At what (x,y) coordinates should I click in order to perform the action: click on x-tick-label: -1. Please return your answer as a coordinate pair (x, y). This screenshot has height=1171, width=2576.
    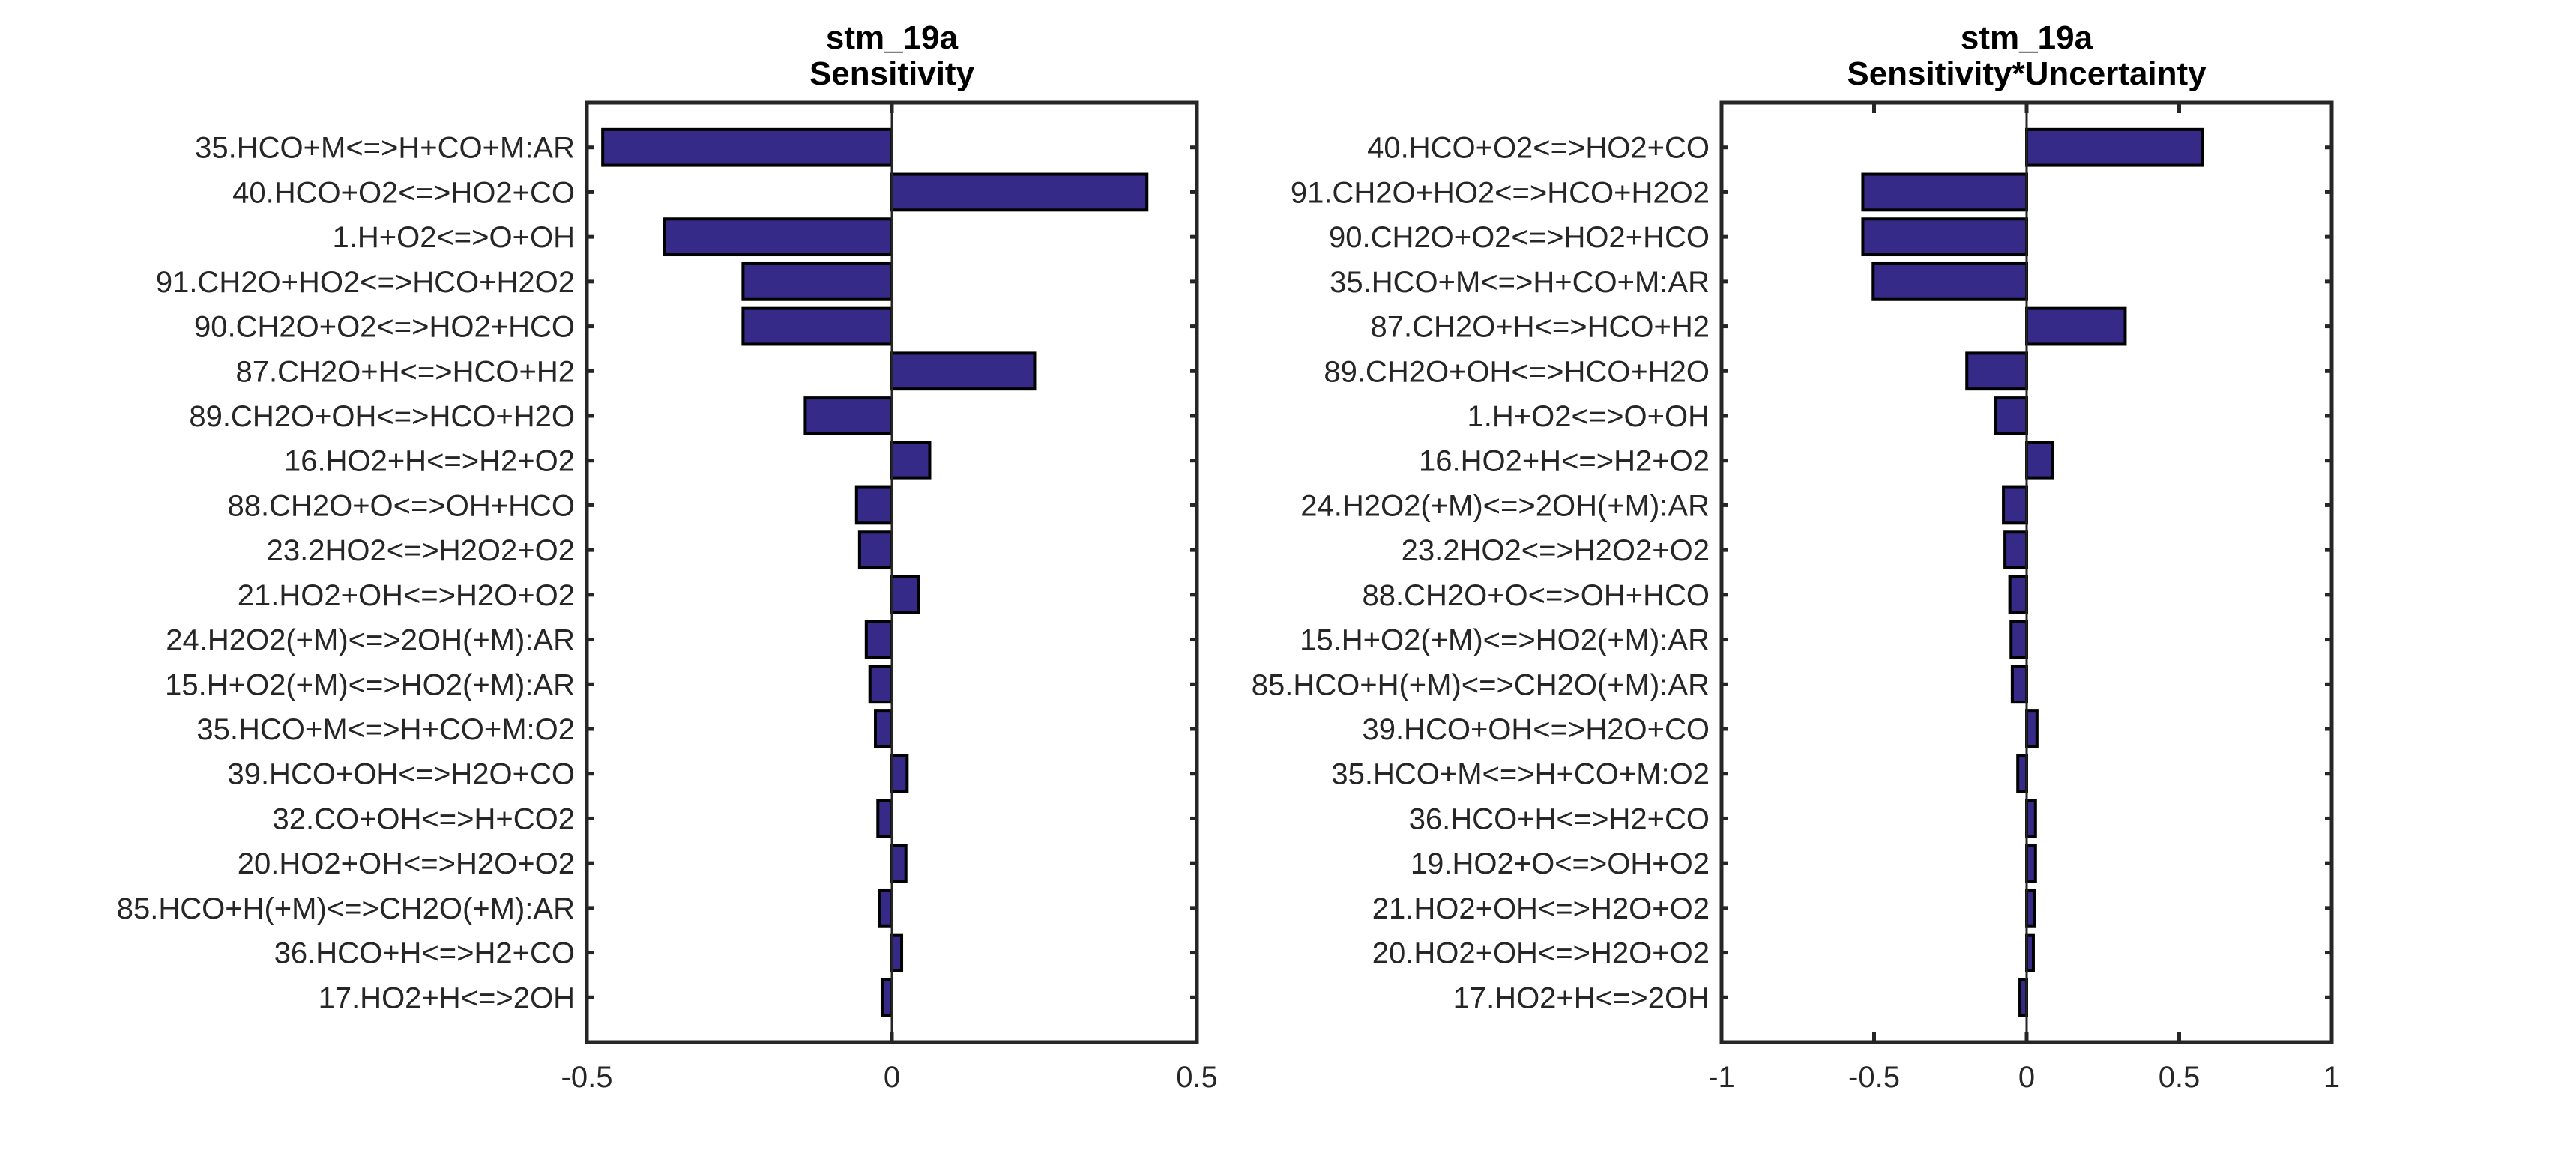
    Looking at the image, I should click on (1722, 1077).